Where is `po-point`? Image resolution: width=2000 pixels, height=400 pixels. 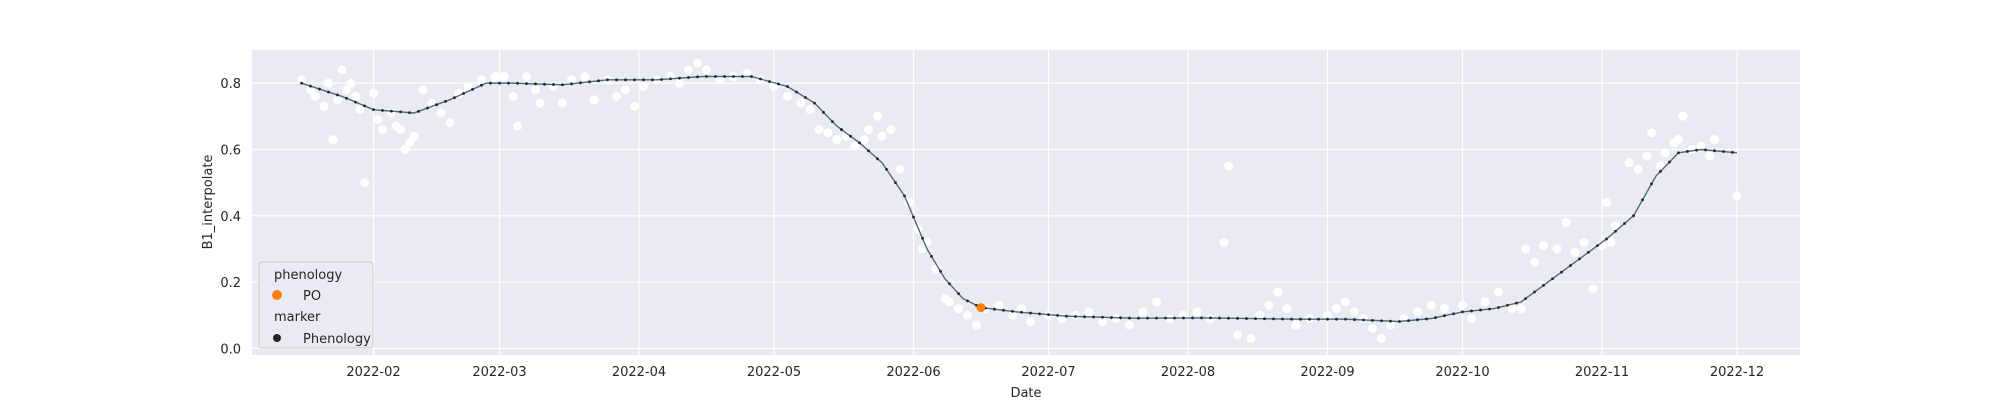
po-point is located at coordinates (981, 308).